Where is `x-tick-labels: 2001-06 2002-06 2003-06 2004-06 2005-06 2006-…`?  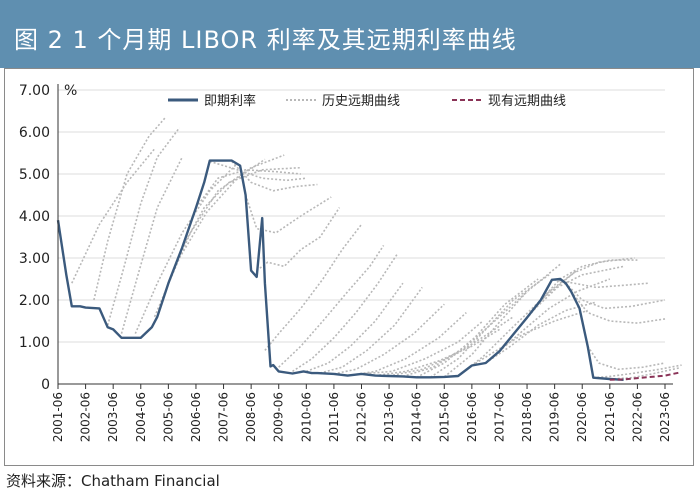
x-tick-labels: 2001-06 2002-06 2003-06 2004-06 2005-06 2006-… is located at coordinates (361, 417).